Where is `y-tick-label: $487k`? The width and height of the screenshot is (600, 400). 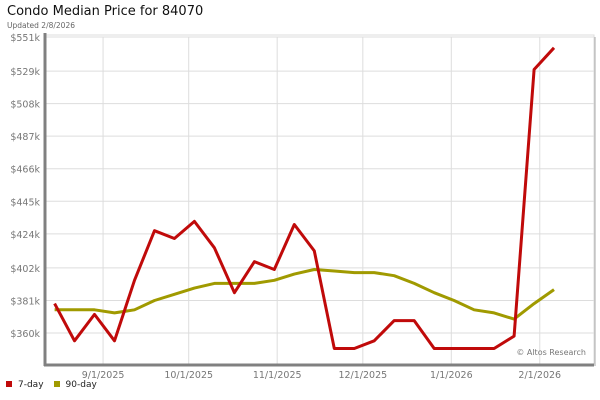
y-tick-label: $487k is located at coordinates (25, 137).